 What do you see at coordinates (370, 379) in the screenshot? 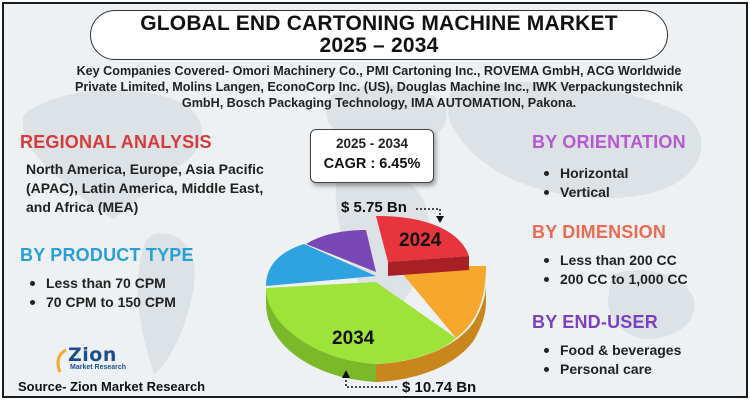
I see `pointer-arrow-end` at bounding box center [370, 379].